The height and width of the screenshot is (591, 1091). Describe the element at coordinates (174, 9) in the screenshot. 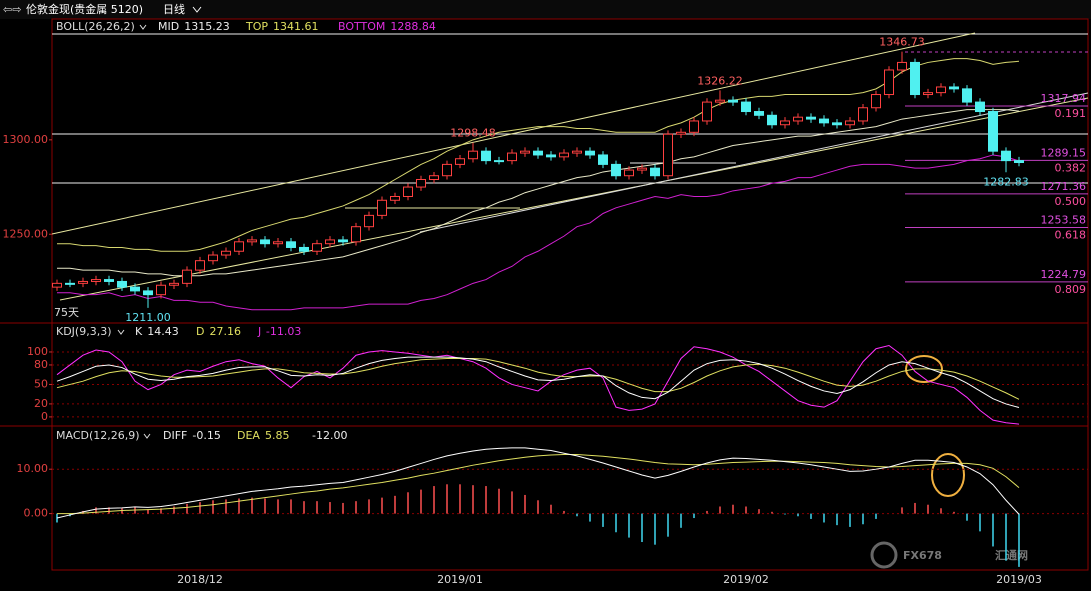

I see `period: 日线` at that location.